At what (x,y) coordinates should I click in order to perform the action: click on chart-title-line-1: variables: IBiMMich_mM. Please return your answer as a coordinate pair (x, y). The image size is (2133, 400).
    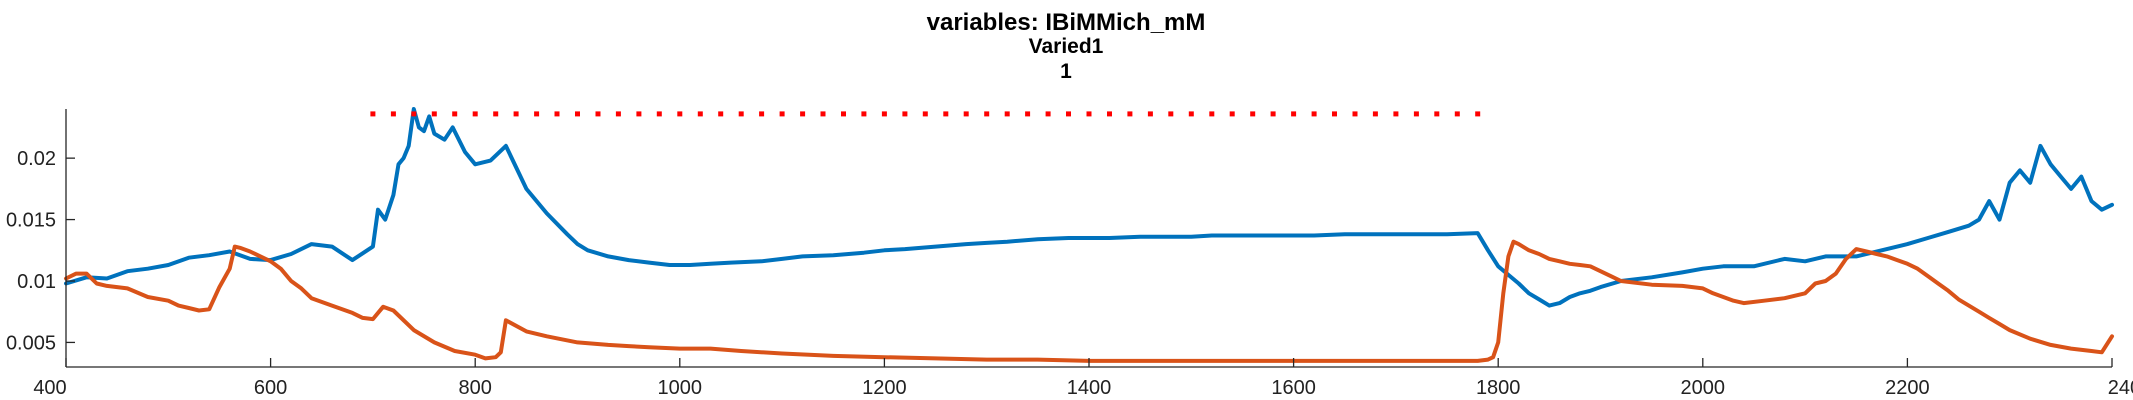
    Looking at the image, I should click on (1066, 22).